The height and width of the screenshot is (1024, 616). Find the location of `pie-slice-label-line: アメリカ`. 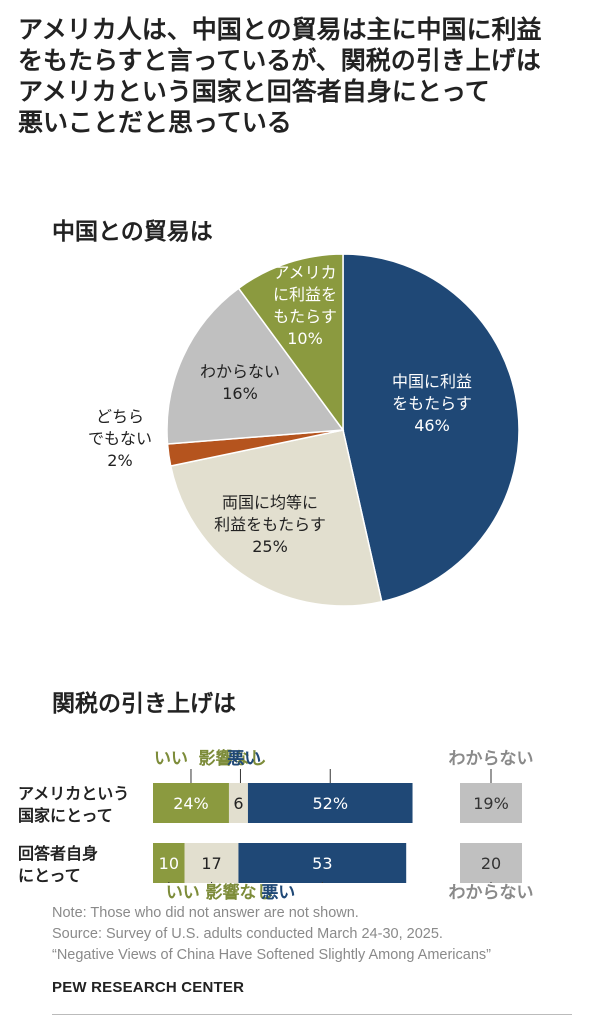

pie-slice-label-line: アメリカ is located at coordinates (304, 272).